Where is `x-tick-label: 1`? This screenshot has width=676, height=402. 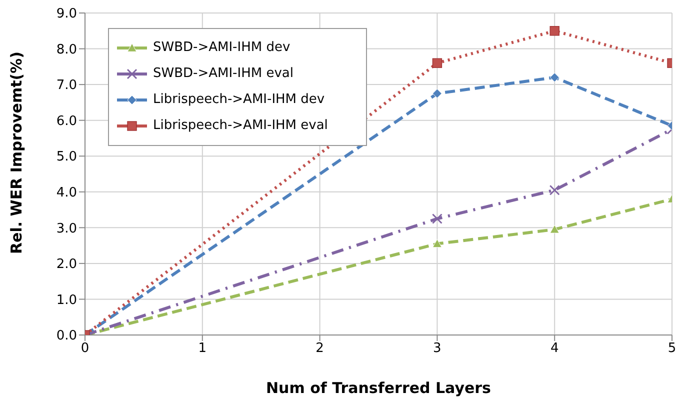 x-tick-label: 1 is located at coordinates (202, 348).